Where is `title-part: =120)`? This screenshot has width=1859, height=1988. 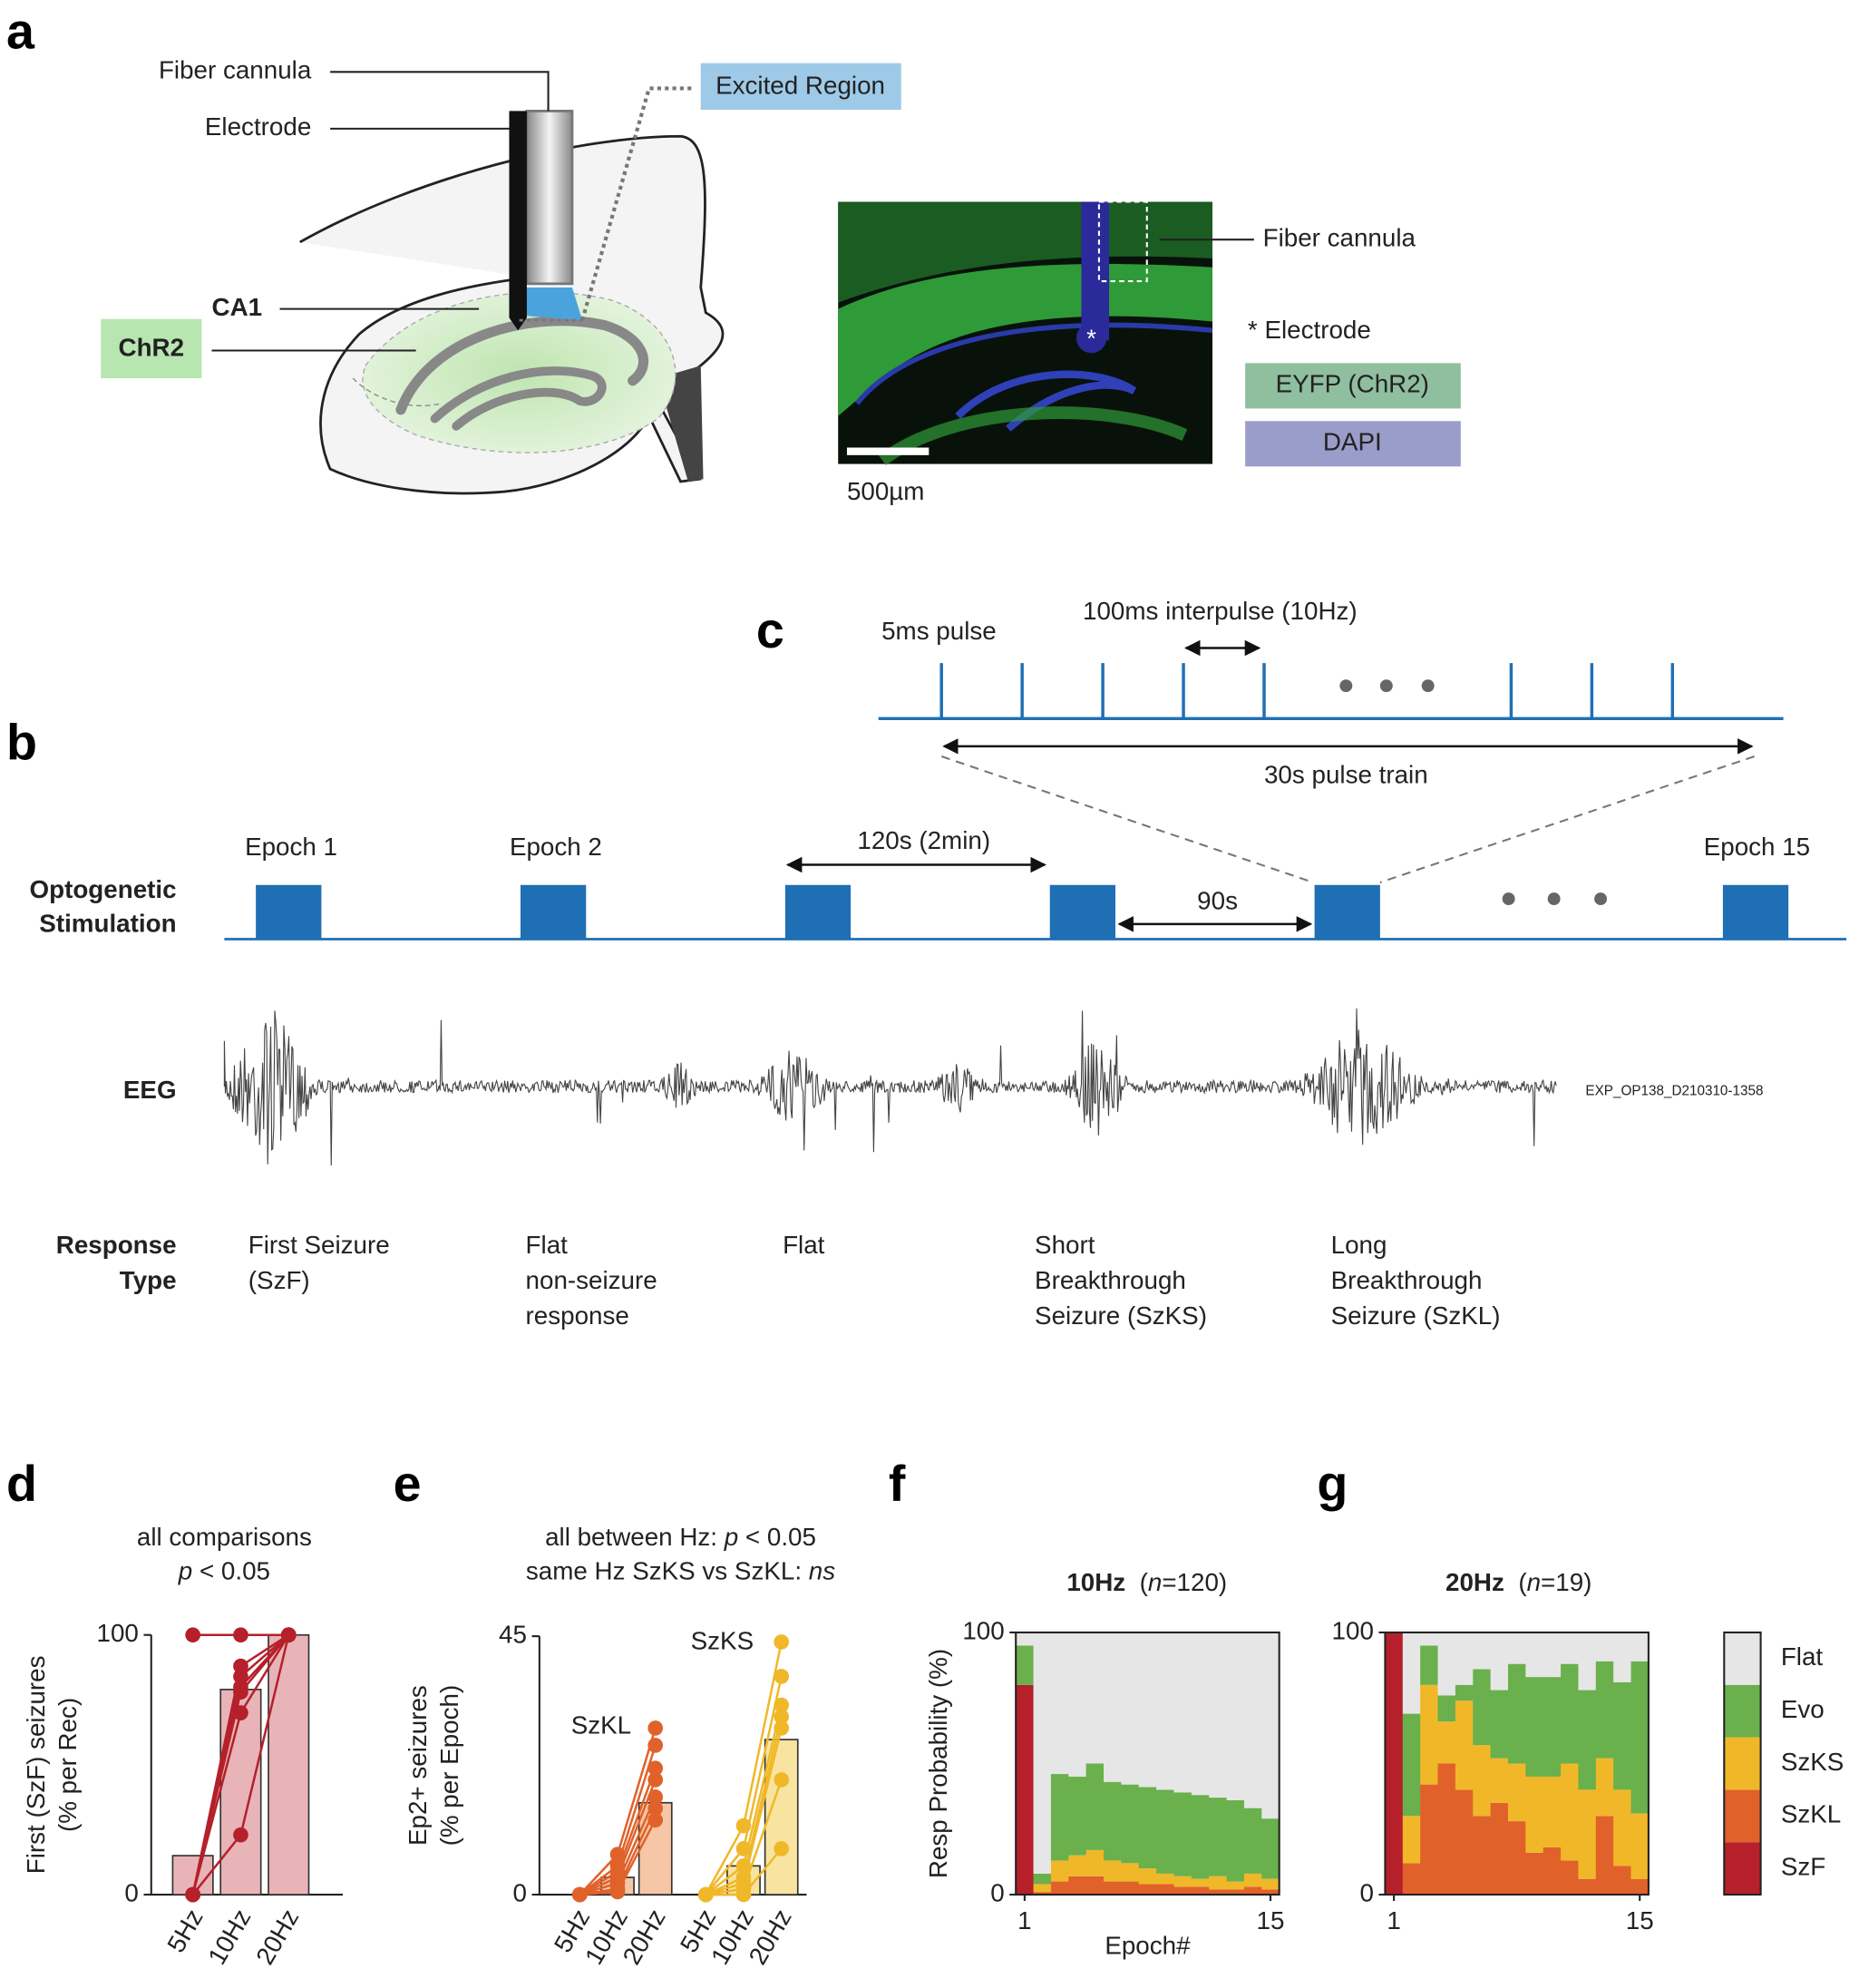
title-part: =120) is located at coordinates (1194, 1582).